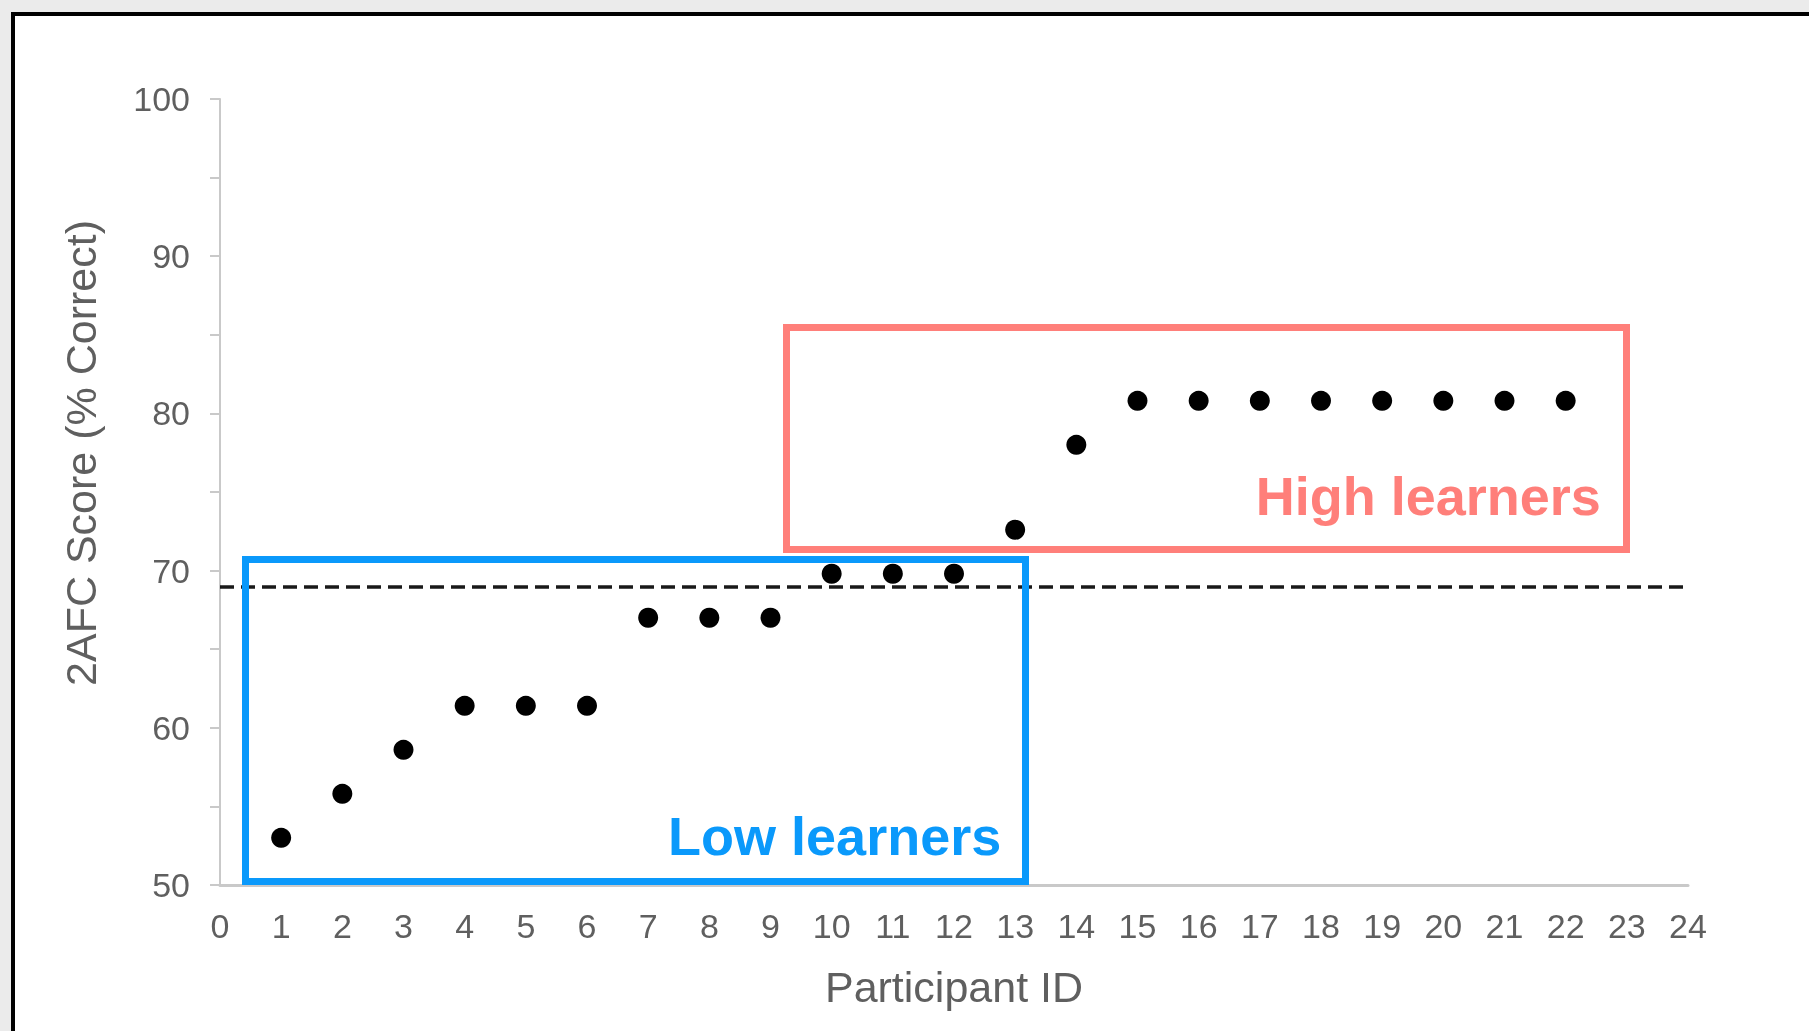  Describe the element at coordinates (648, 926) in the screenshot. I see `x-tick-label: 7` at that location.